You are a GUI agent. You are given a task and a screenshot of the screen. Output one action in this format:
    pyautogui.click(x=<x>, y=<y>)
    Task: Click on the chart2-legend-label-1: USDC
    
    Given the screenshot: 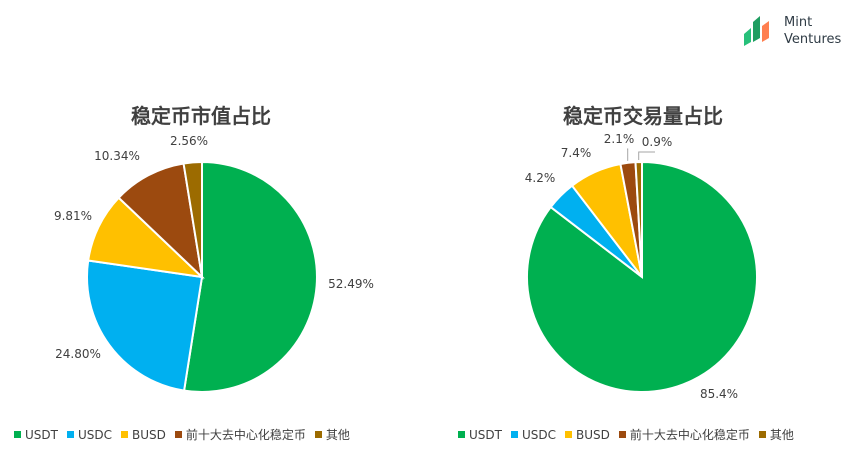 What is the action you would take?
    pyautogui.click(x=539, y=434)
    